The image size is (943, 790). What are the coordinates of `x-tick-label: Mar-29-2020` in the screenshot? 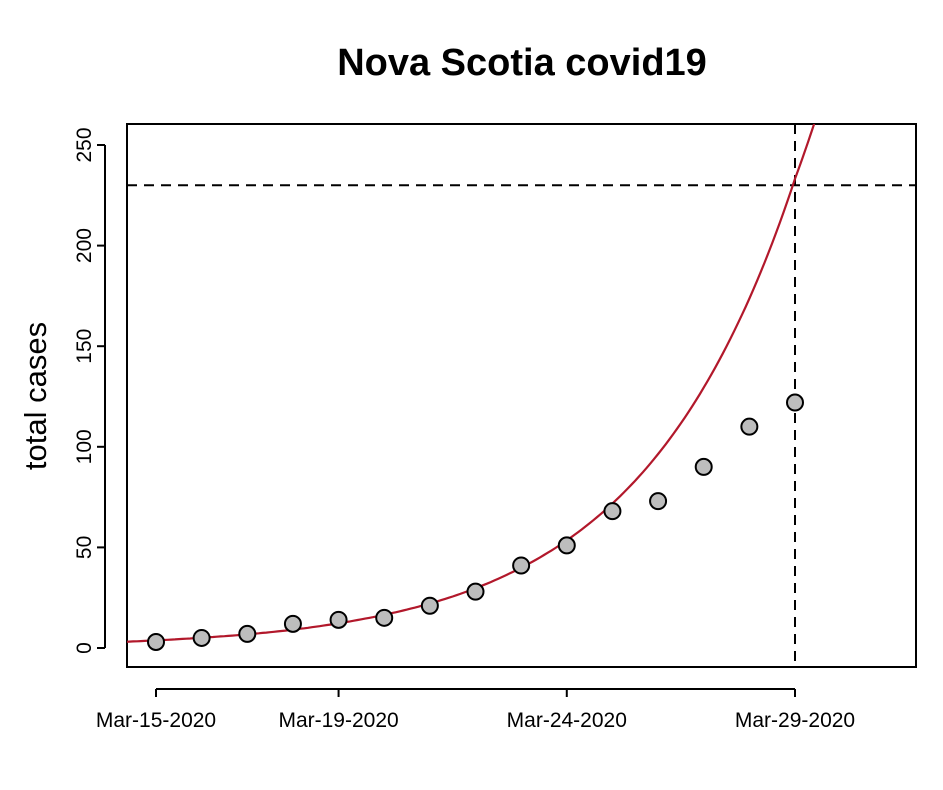 It's located at (795, 720).